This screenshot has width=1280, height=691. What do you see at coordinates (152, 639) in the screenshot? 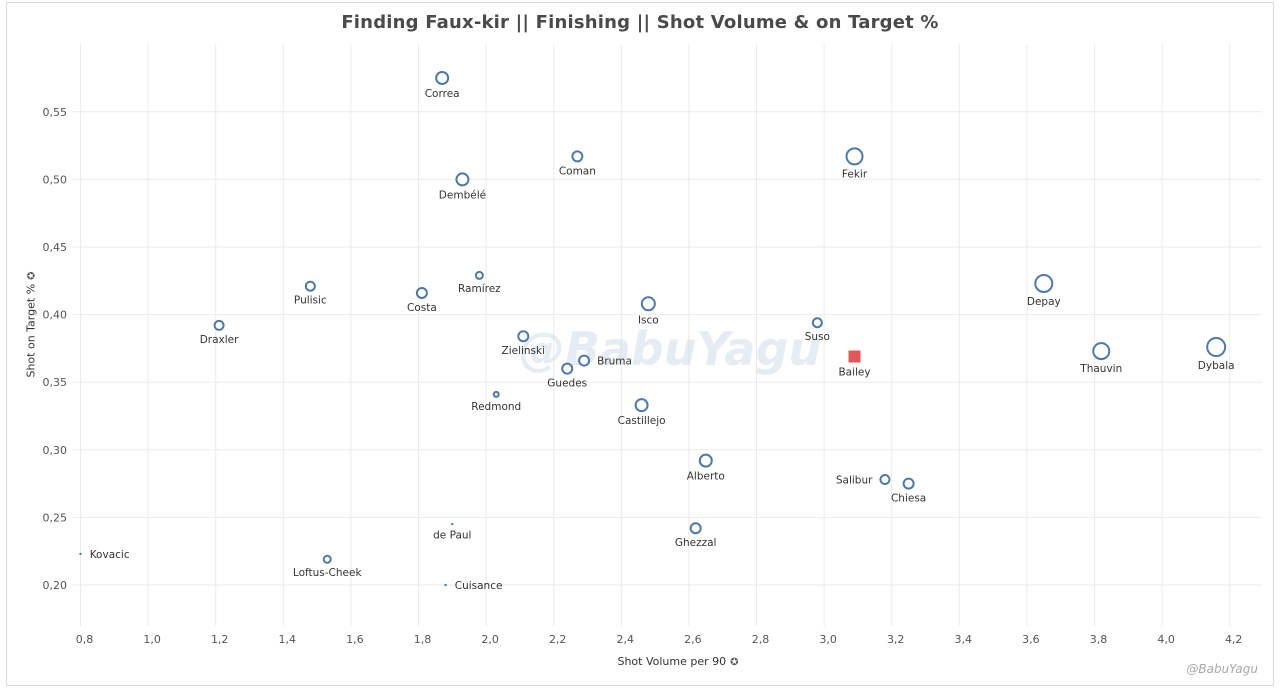
I see `x-tick-label: 1,0` at bounding box center [152, 639].